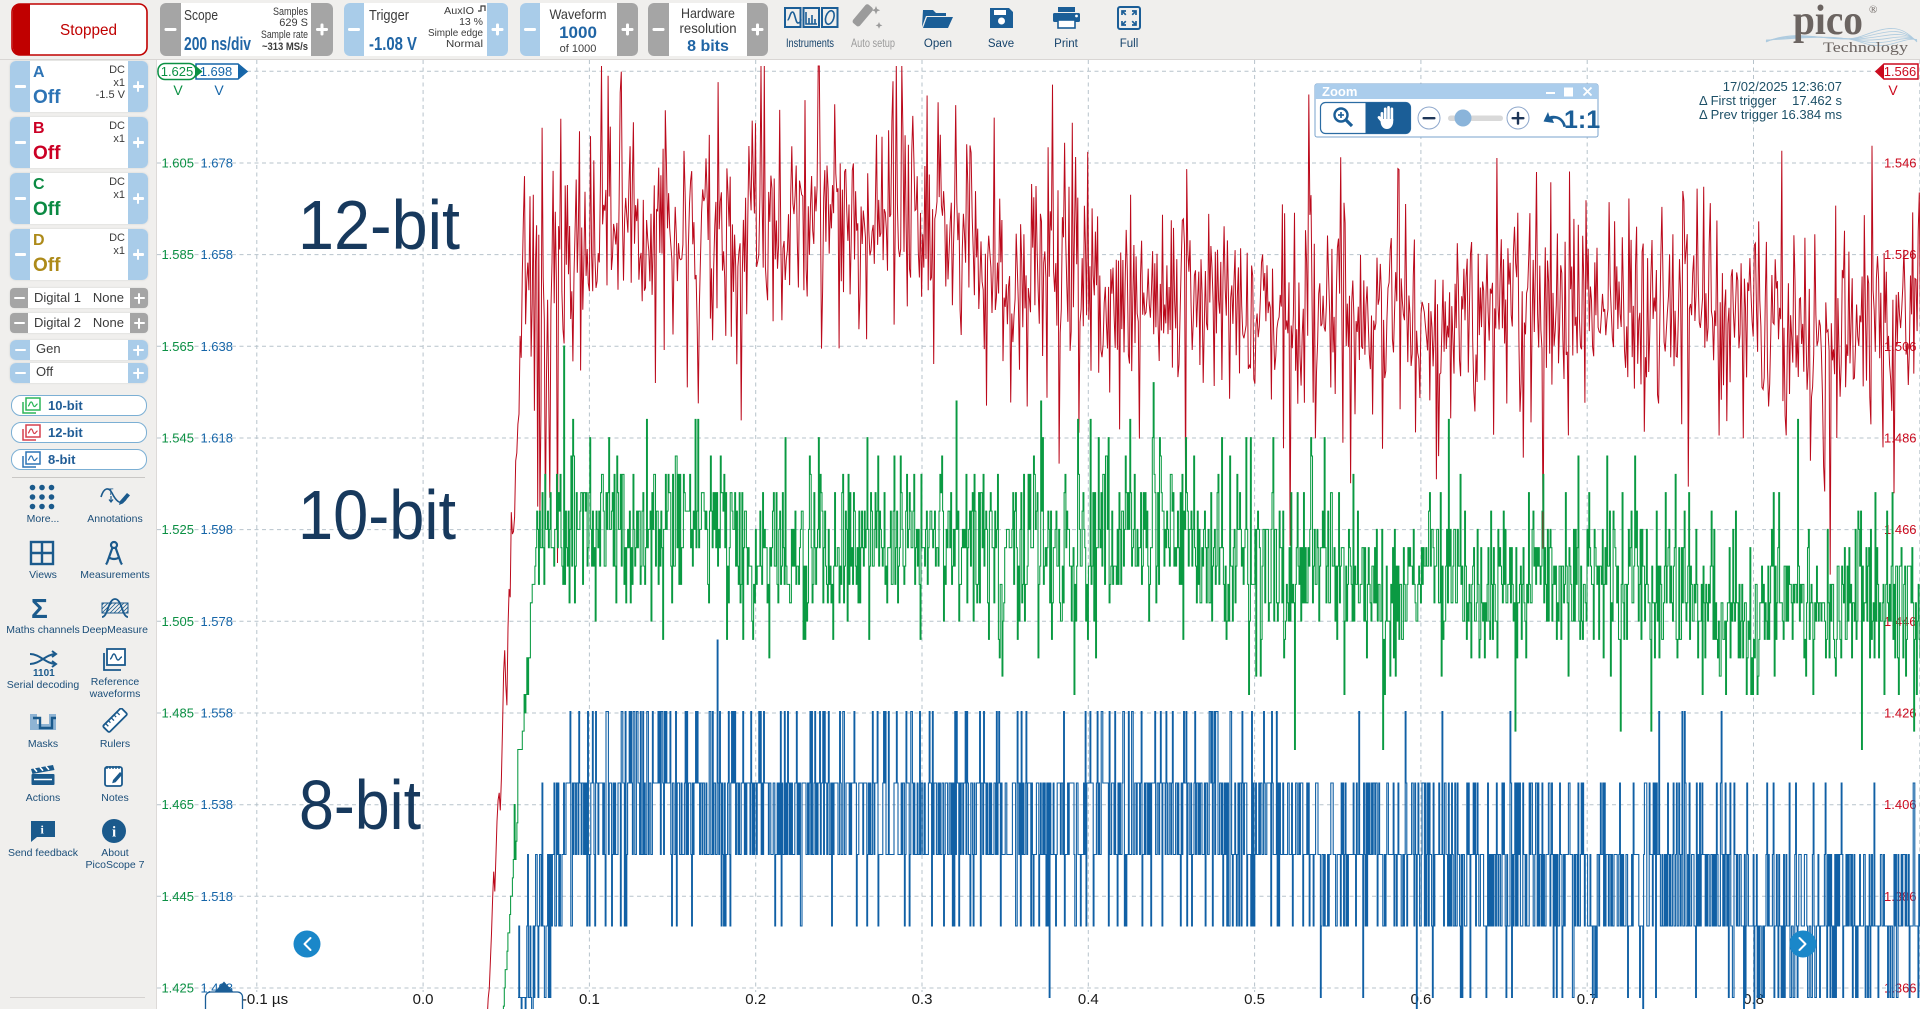 This screenshot has width=1920, height=1009. What do you see at coordinates (455, 33) in the screenshot?
I see `svg-text: Simple edge` at bounding box center [455, 33].